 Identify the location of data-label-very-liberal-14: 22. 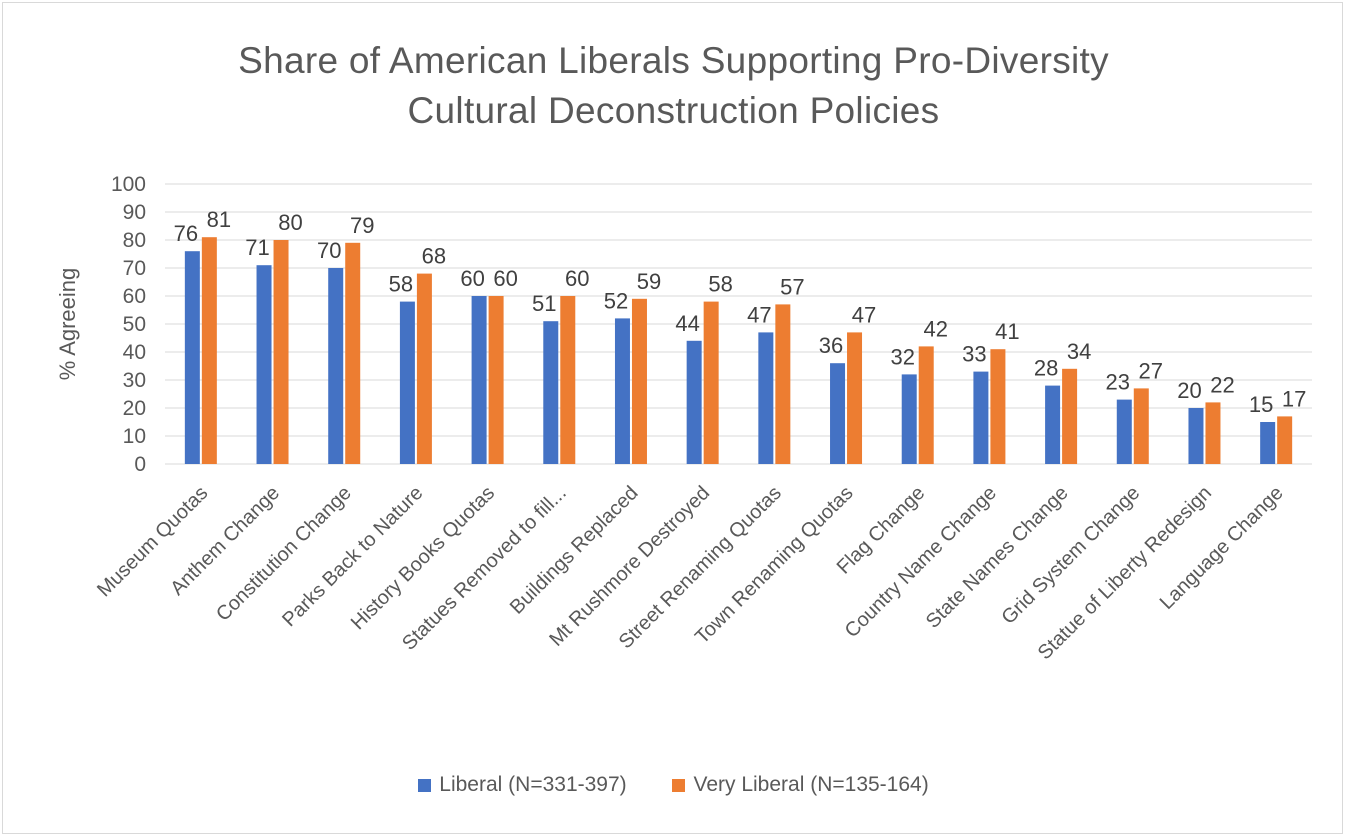
(1222, 384).